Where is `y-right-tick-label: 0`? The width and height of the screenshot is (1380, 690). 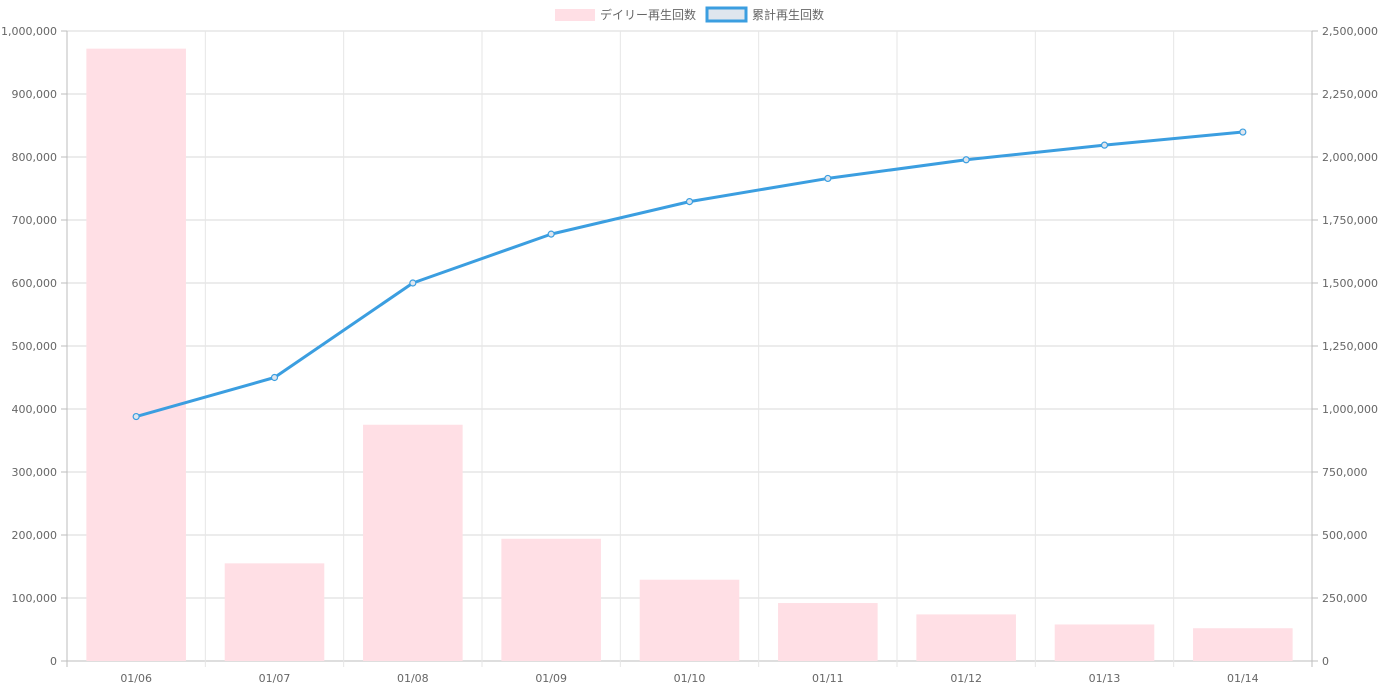
y-right-tick-label: 0 is located at coordinates (1325, 661).